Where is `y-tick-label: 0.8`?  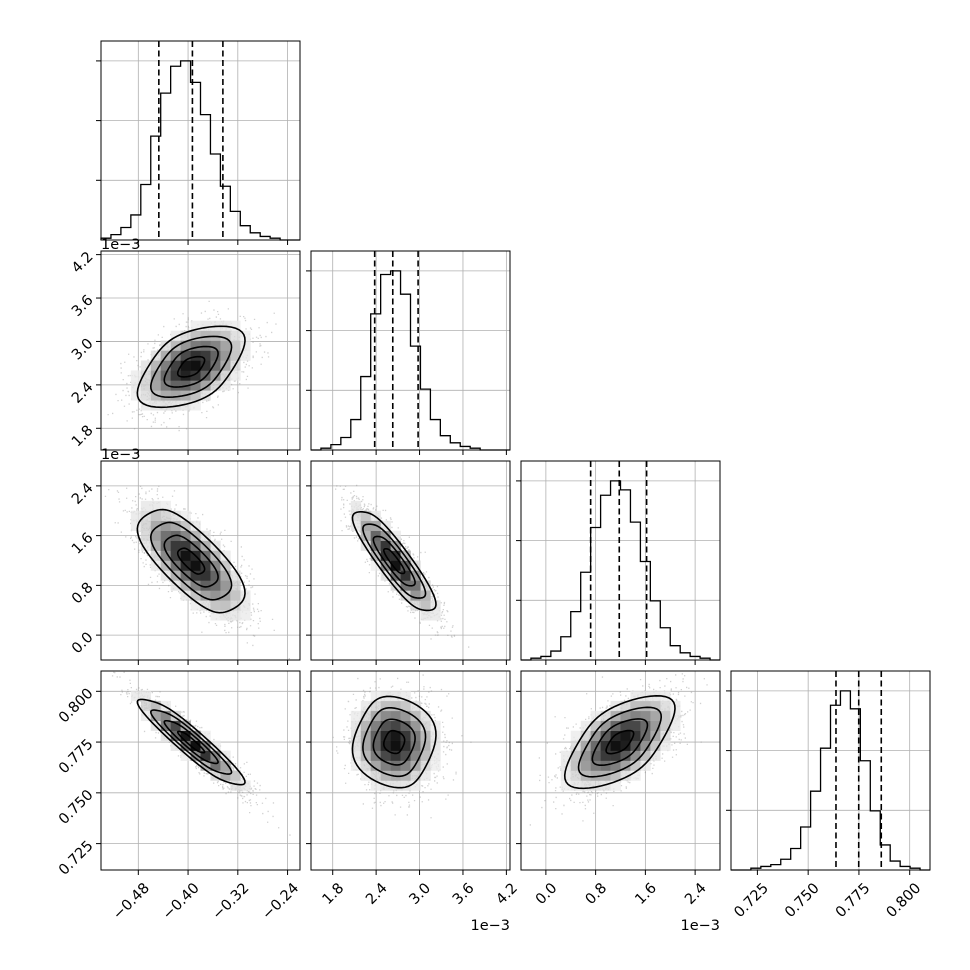
y-tick-label: 0.8 is located at coordinates (83, 594).